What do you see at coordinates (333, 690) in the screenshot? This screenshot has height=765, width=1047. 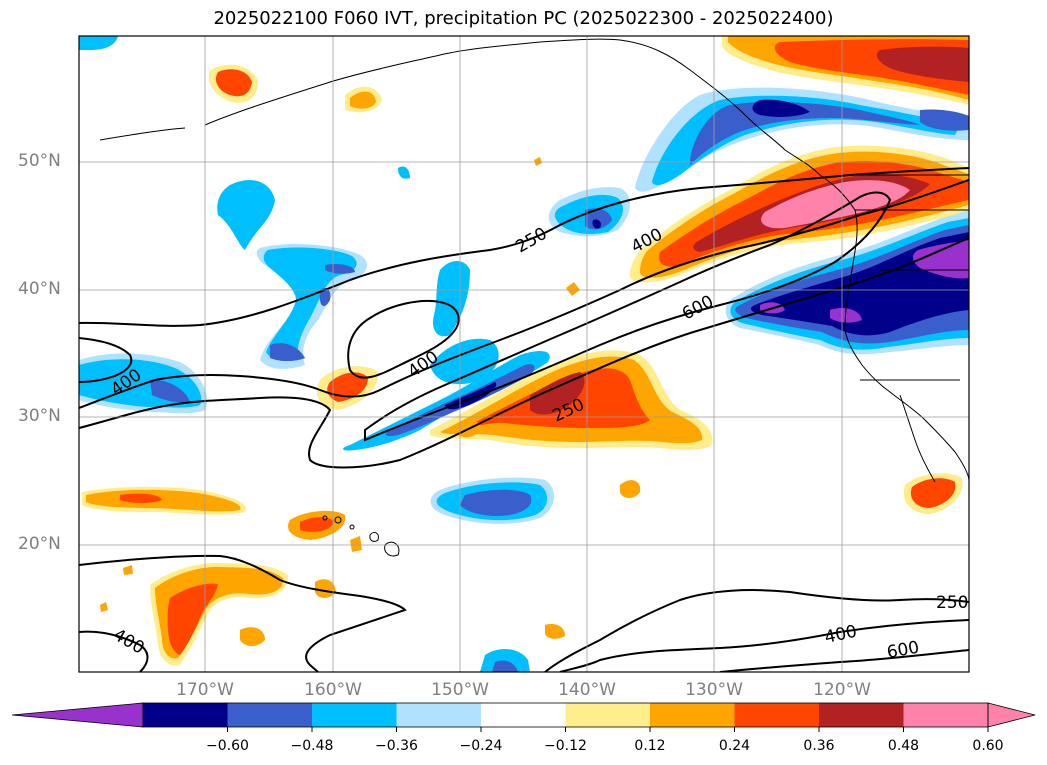 I see `lon-label-160w: 160°W` at bounding box center [333, 690].